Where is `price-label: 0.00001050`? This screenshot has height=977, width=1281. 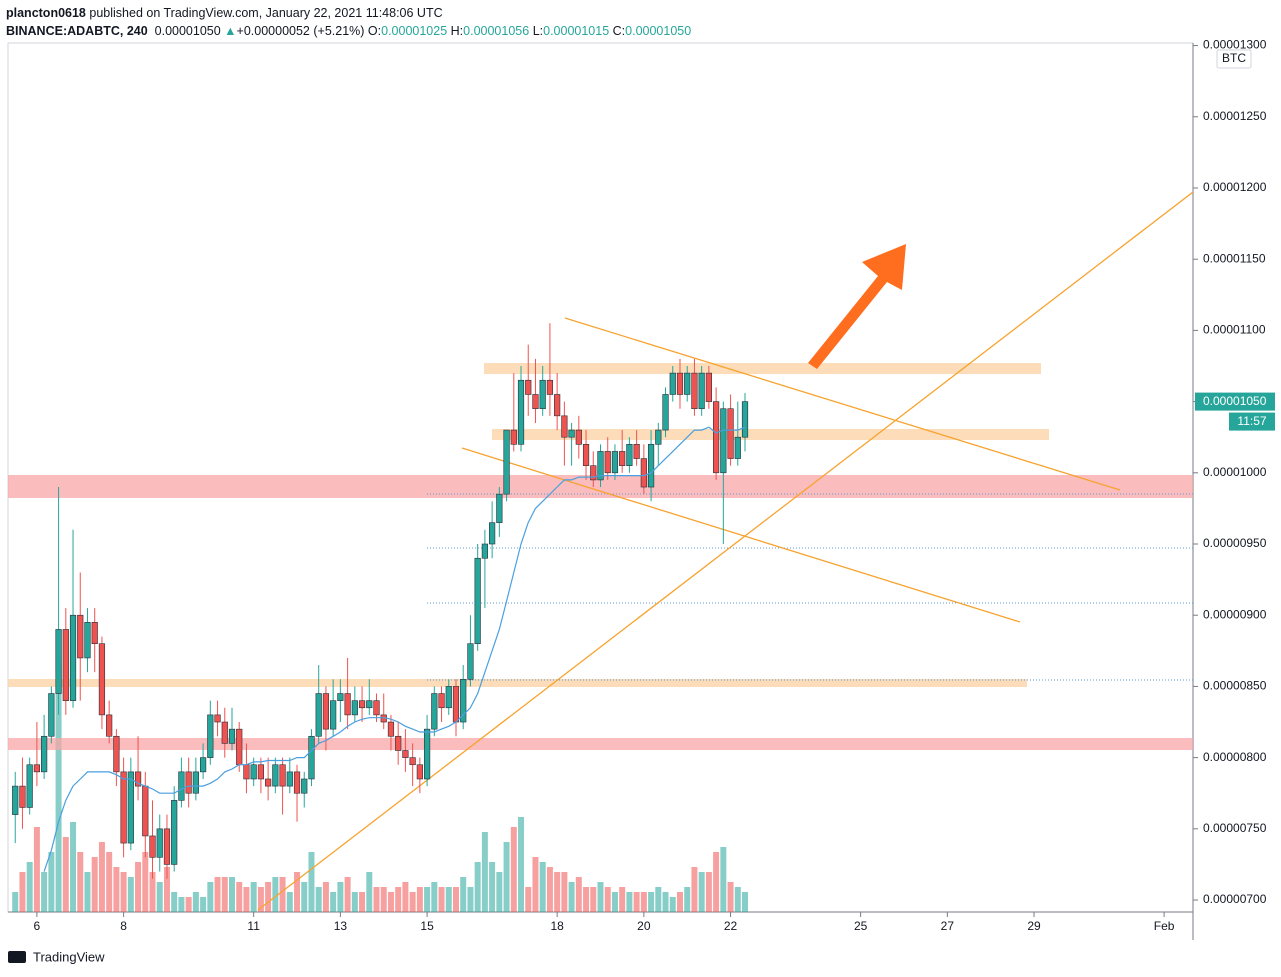
price-label: 0.00001050 is located at coordinates (1235, 401).